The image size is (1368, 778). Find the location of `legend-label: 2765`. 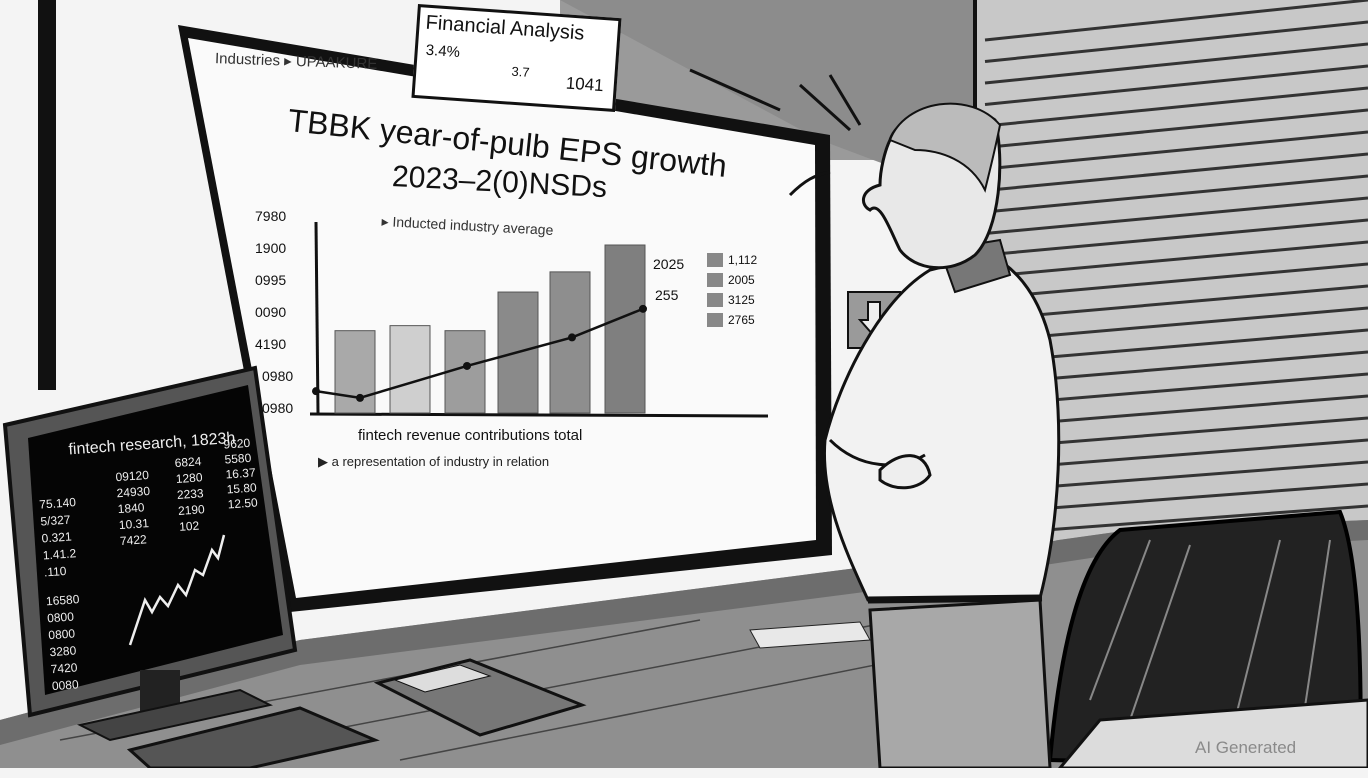

legend-label: 2765 is located at coordinates (741, 320).